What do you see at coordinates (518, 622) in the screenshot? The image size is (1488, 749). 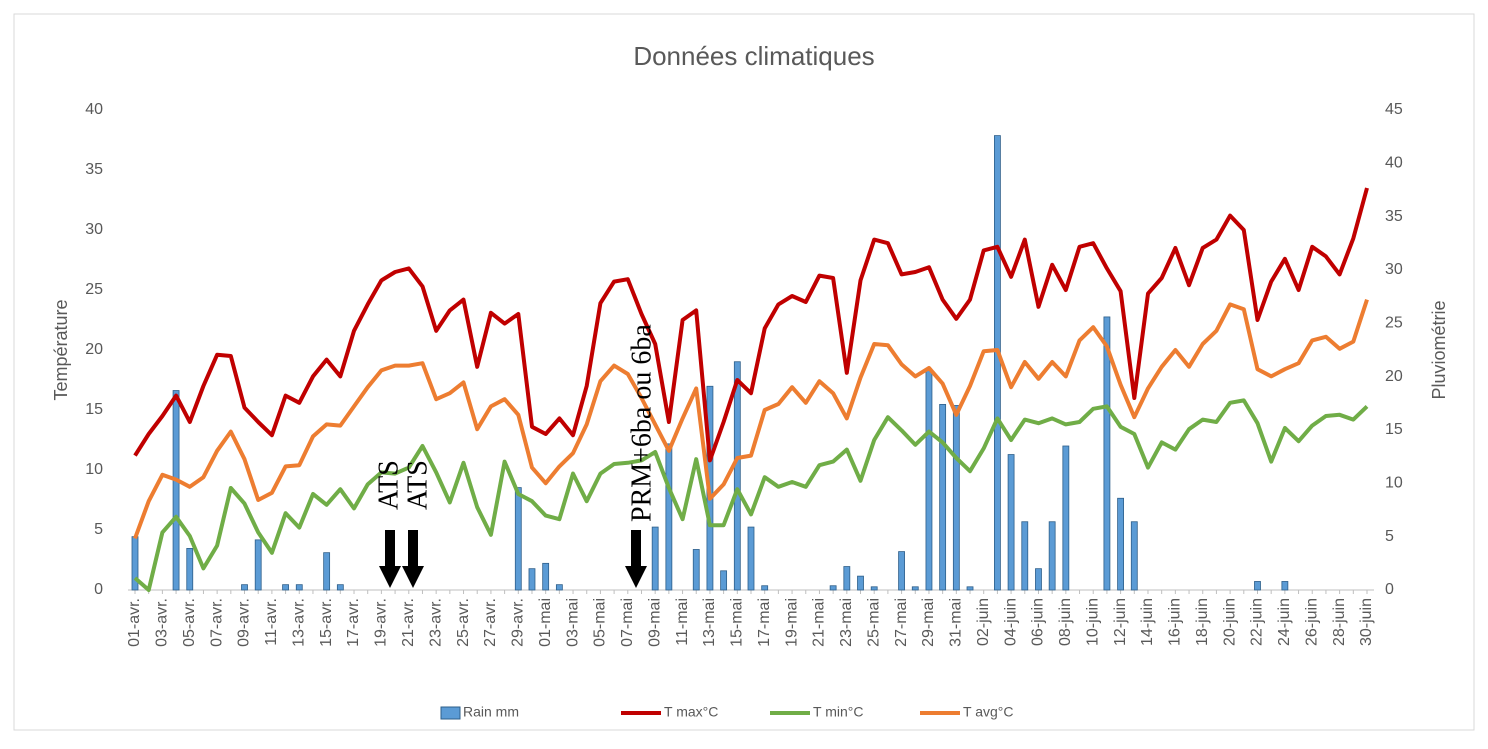 I see `x-tick-label: 29-avr.` at bounding box center [518, 622].